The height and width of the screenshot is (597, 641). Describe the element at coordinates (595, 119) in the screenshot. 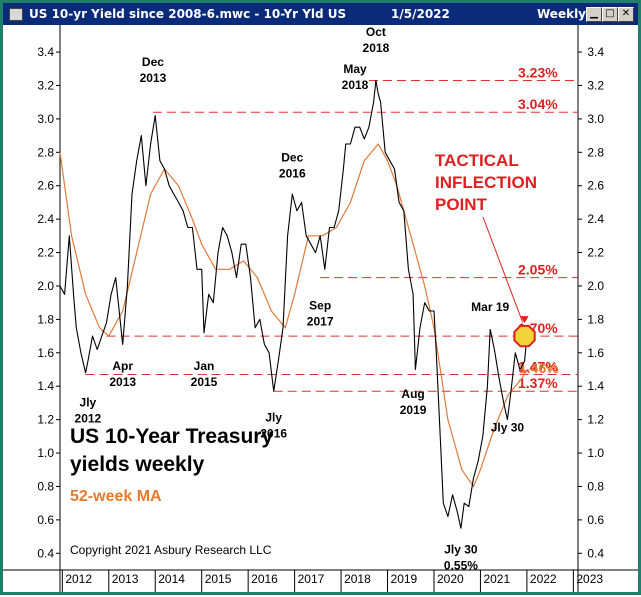

I see `y-tick-label-right: 3.0` at that location.